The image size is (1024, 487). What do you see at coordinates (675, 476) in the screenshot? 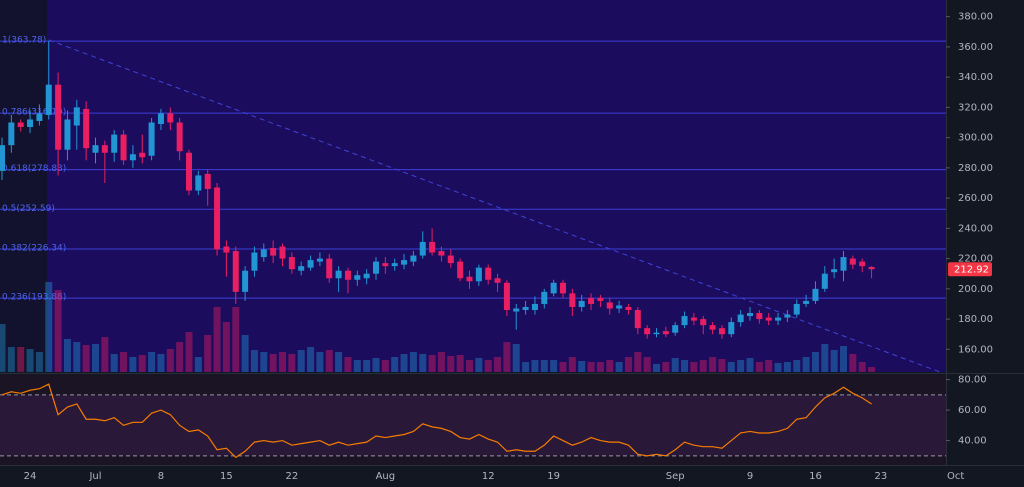
I see `x-tick-label: Sep` at bounding box center [675, 476].